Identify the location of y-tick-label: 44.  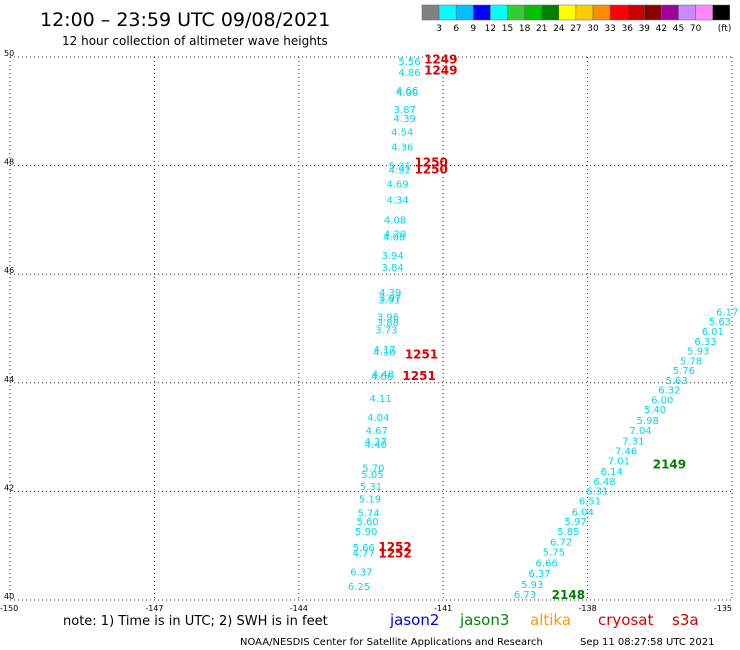
(9, 379).